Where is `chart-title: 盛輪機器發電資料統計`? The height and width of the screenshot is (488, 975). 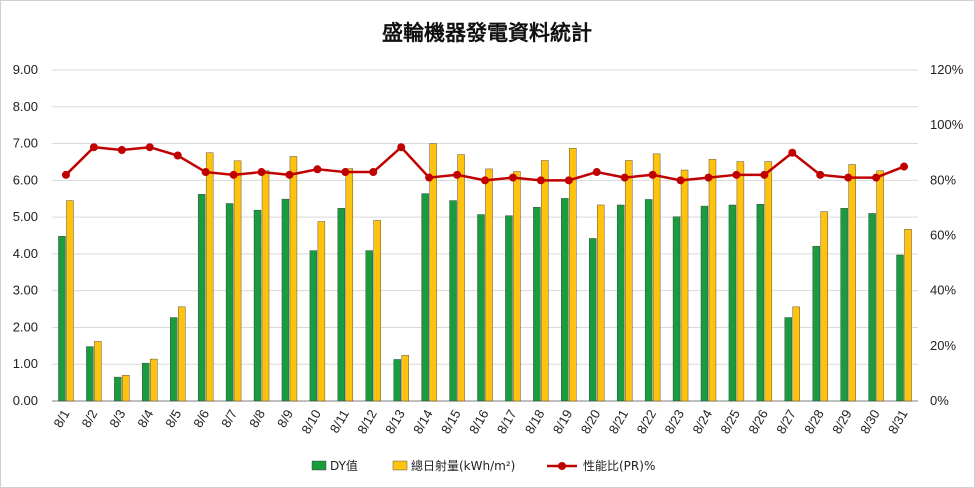
chart-title: 盛輪機器發電資料統計 is located at coordinates (487, 33).